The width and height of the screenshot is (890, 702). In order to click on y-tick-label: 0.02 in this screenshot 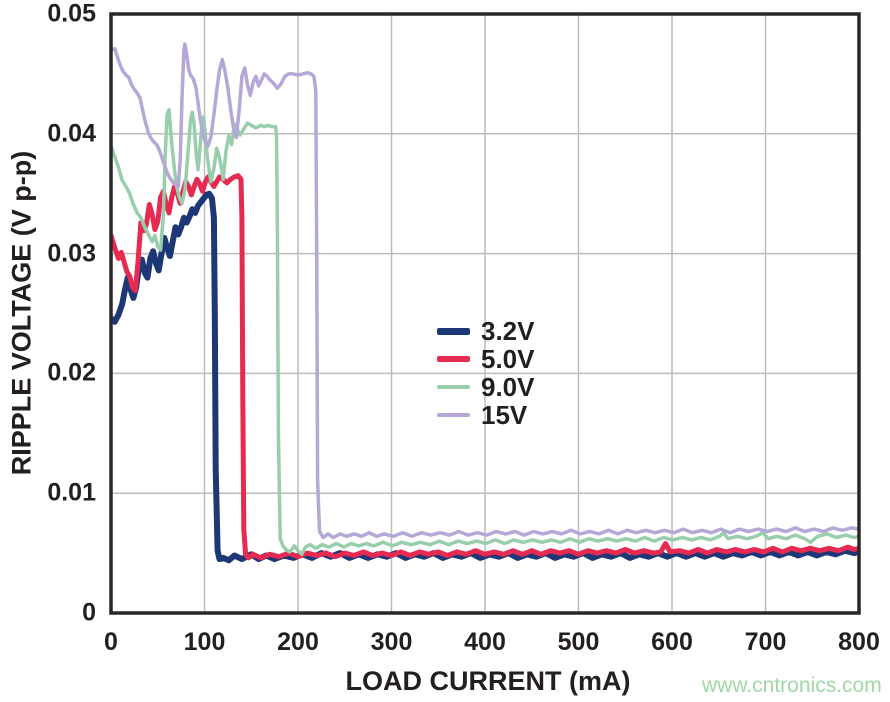, I will do `click(71, 372)`.